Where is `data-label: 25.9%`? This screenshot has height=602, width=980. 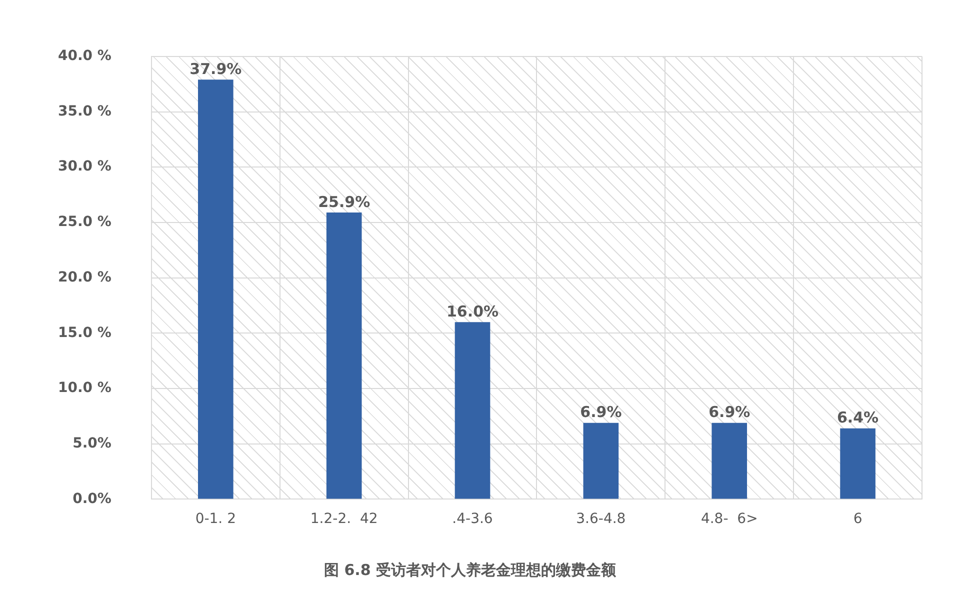 data-label: 25.9% is located at coordinates (344, 201).